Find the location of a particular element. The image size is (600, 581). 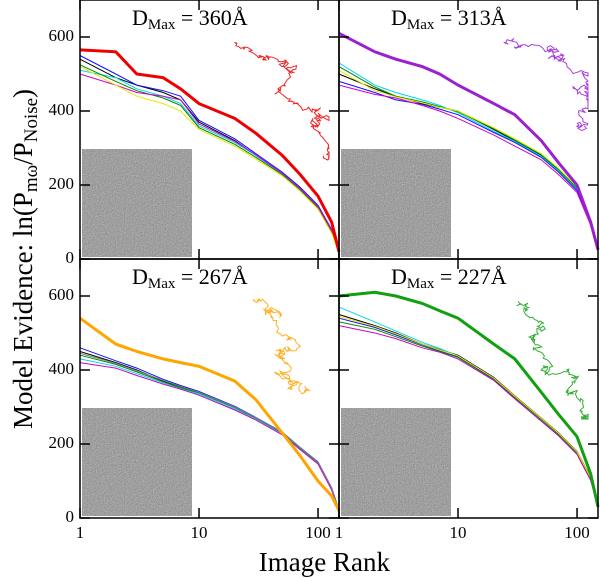

panel-title: DMax = 227Å is located at coordinates (449, 278).